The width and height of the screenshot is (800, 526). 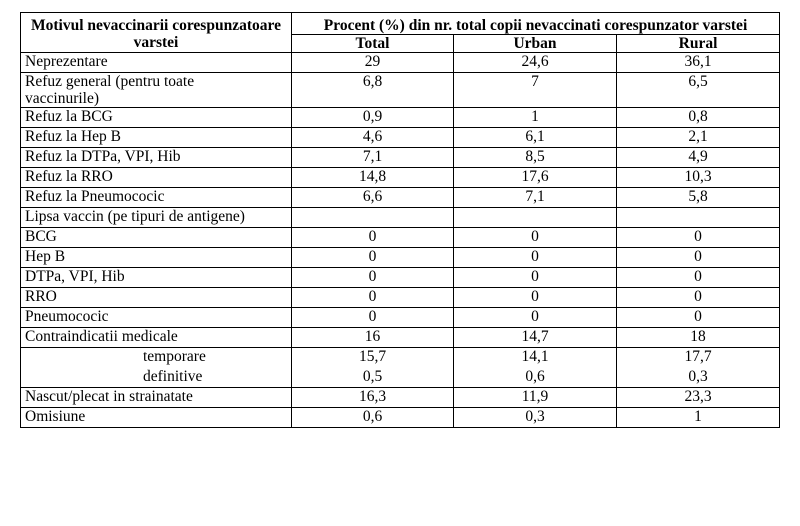 What do you see at coordinates (372, 62) in the screenshot?
I see `cell-total: 29` at bounding box center [372, 62].